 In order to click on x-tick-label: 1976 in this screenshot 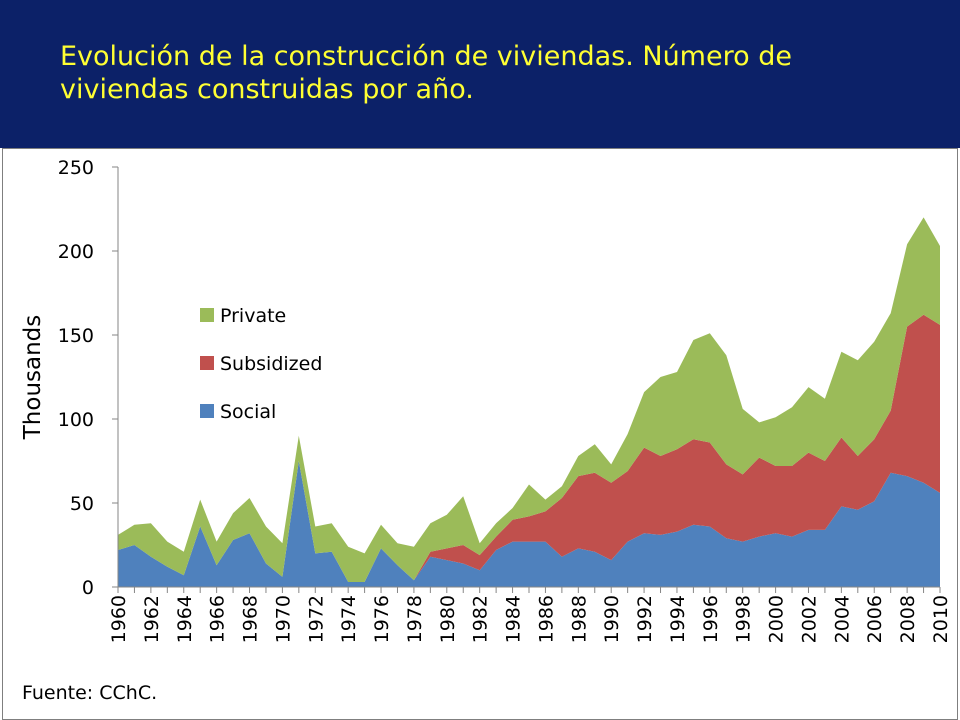, I will do `click(382, 619)`.